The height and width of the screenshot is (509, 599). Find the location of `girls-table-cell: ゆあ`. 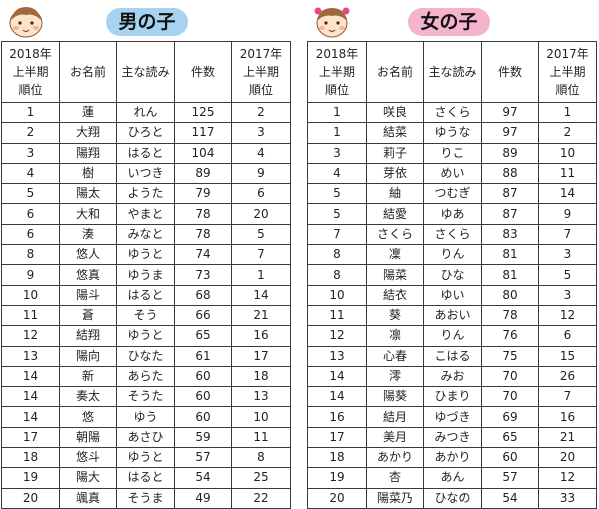

girls-table-cell: ゆあ is located at coordinates (452, 214).